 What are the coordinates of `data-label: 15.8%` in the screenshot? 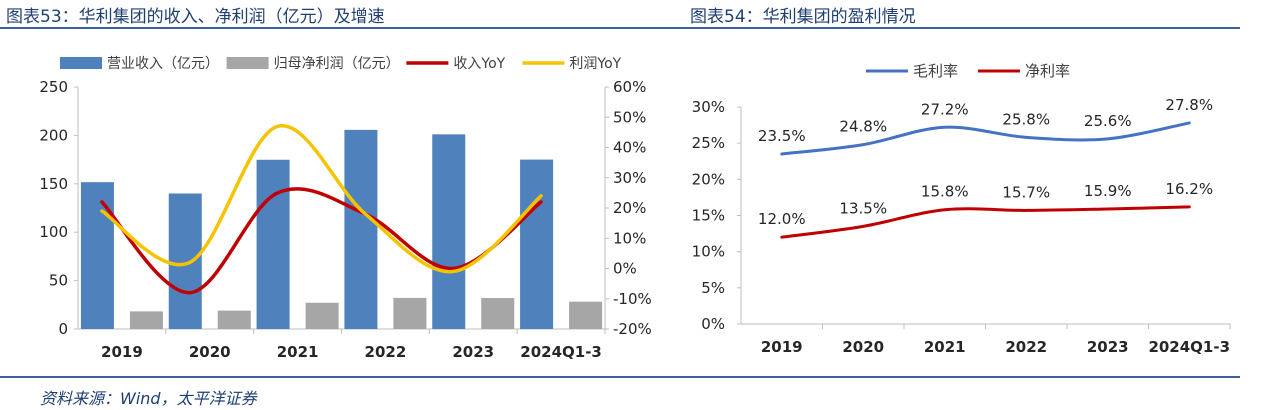 It's located at (945, 192).